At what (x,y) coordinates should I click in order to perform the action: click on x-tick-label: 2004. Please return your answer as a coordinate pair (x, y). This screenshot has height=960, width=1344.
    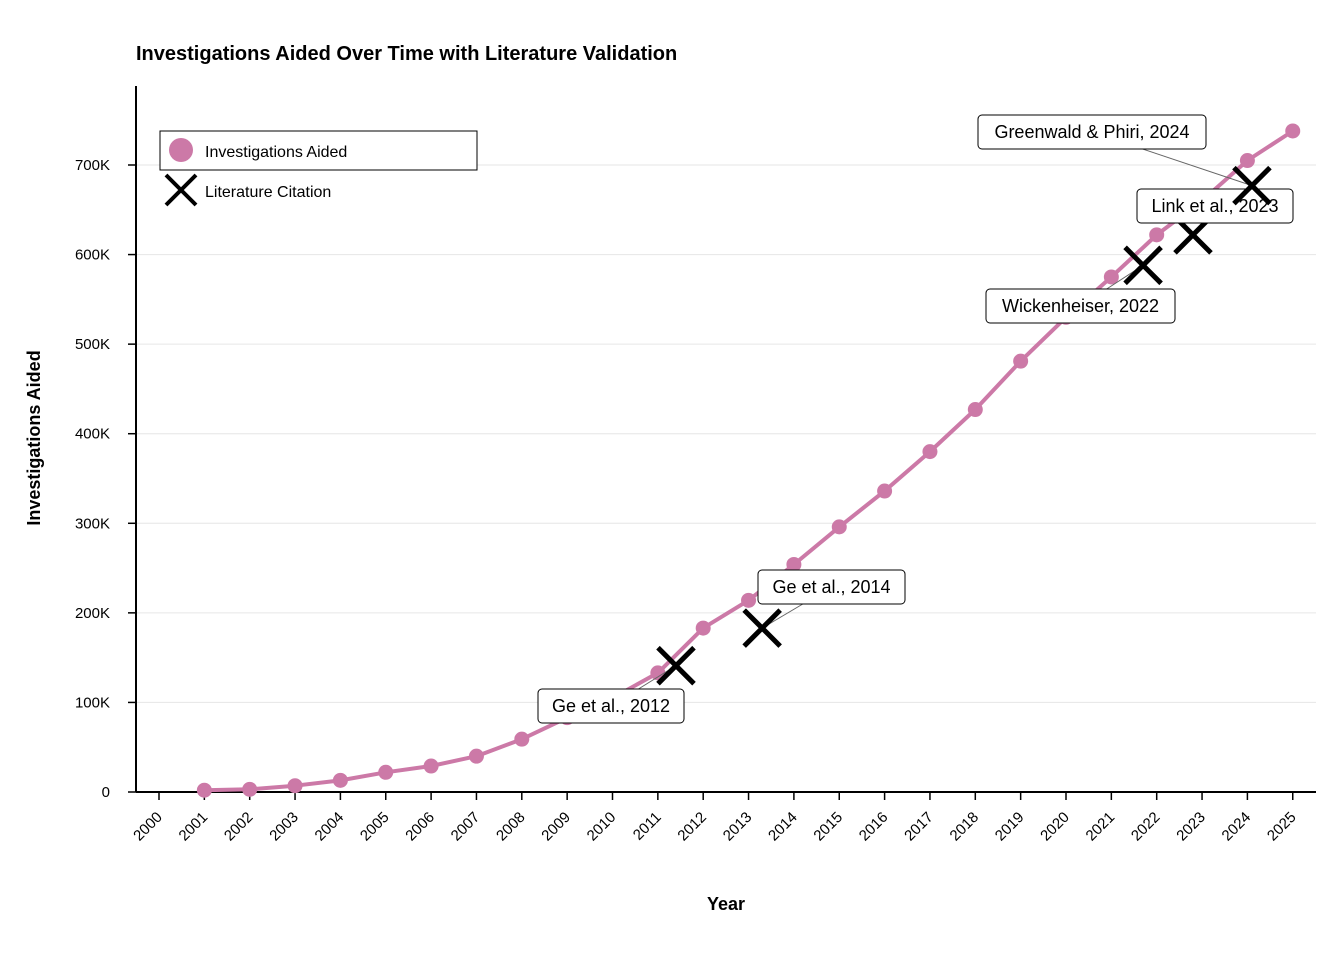
    Looking at the image, I should click on (330, 827).